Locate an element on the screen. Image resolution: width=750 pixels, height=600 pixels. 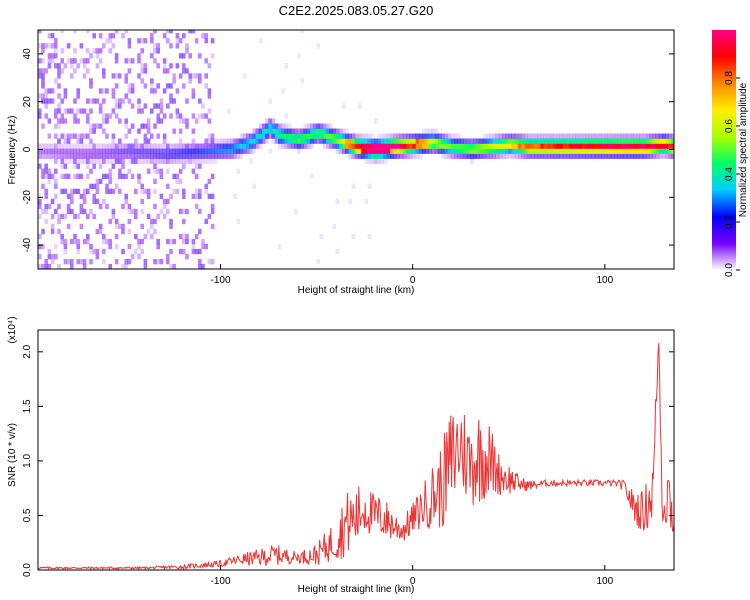
spectrogram-x-ticks: -100 0 100 is located at coordinates (412, 275).